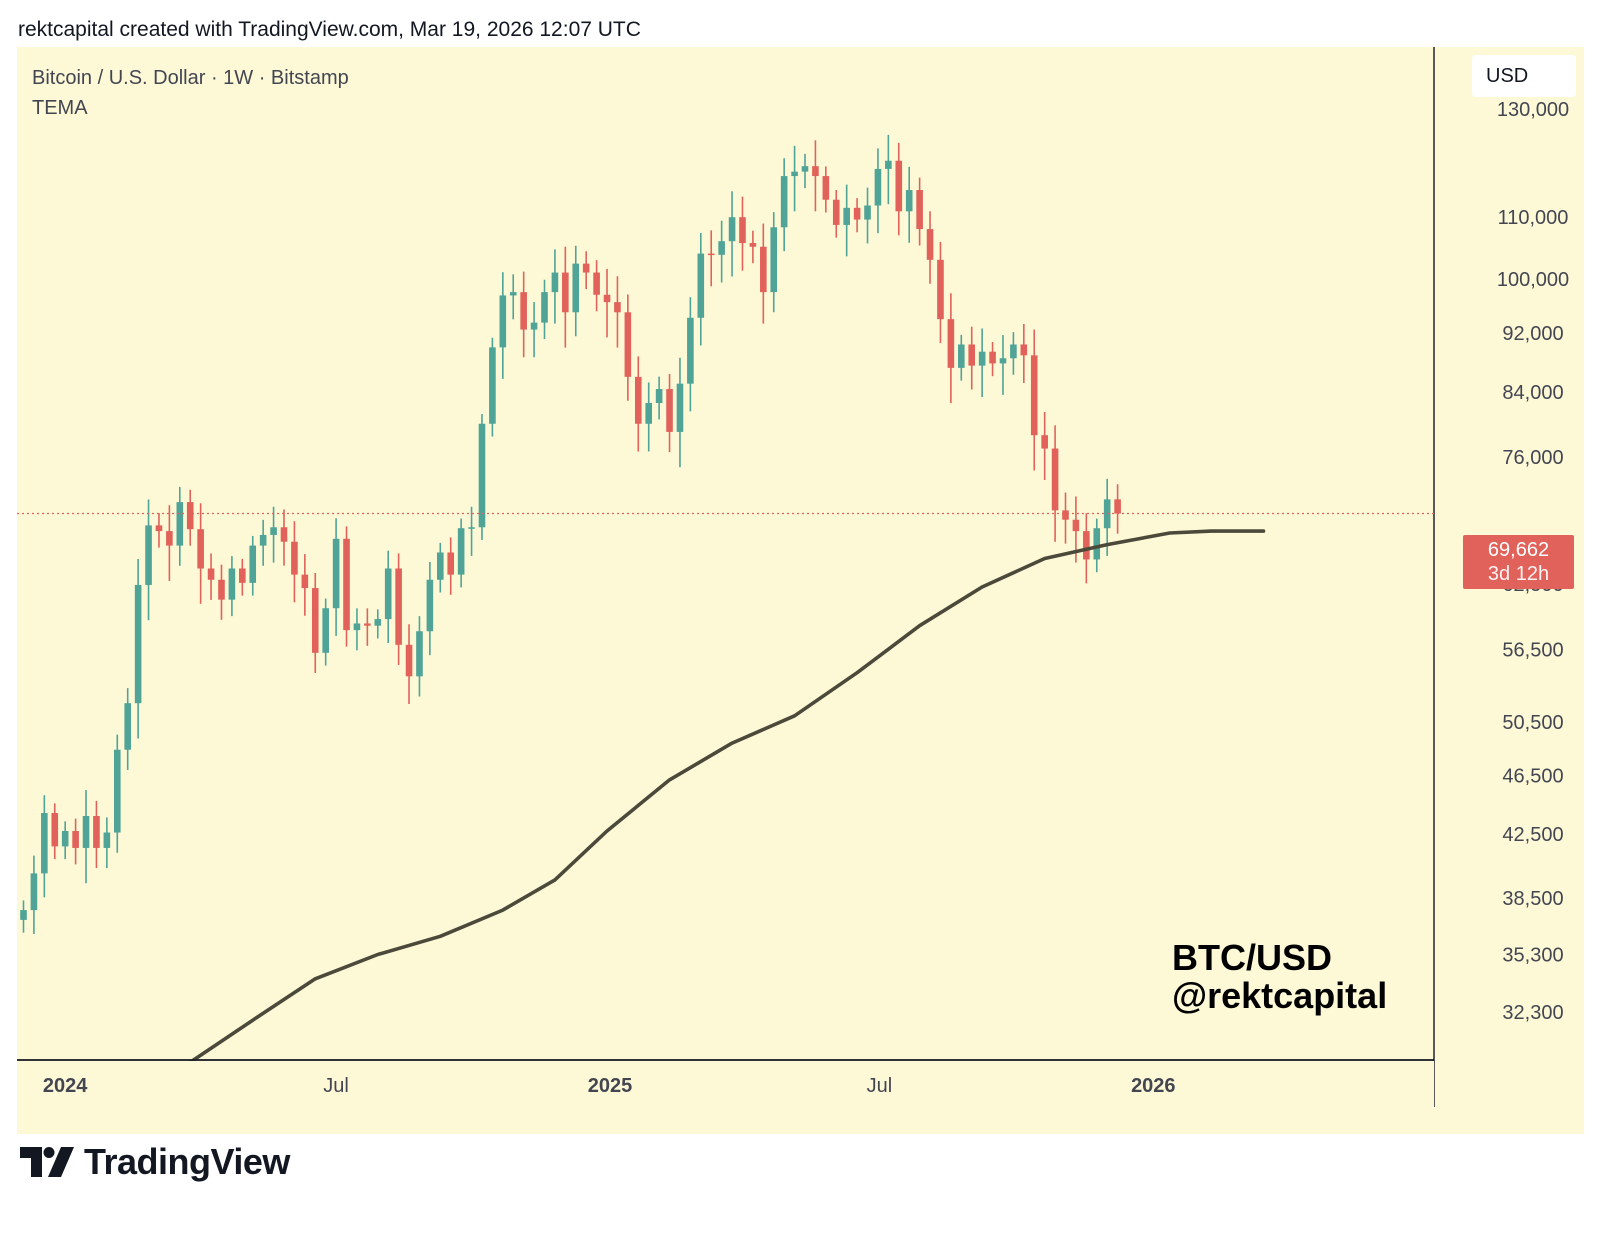 This screenshot has height=1237, width=1600. Describe the element at coordinates (1533, 218) in the screenshot. I see `price-tick-label: 110,000` at that location.